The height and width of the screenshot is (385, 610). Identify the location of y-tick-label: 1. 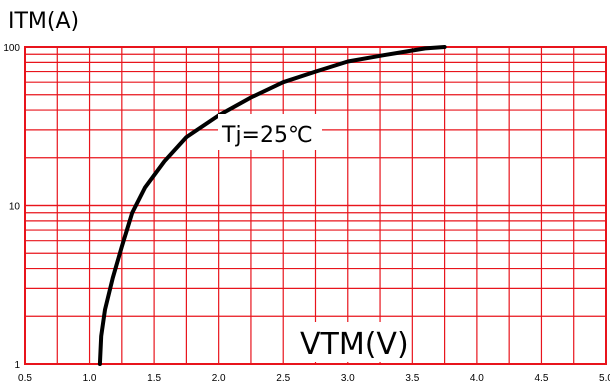
(17, 365).